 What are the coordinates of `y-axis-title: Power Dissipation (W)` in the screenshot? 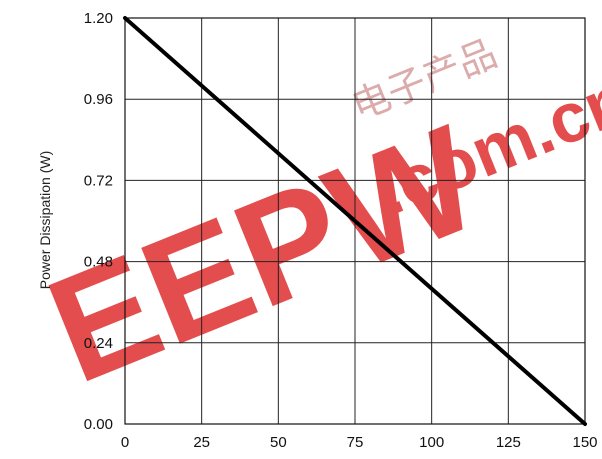 It's located at (45, 220).